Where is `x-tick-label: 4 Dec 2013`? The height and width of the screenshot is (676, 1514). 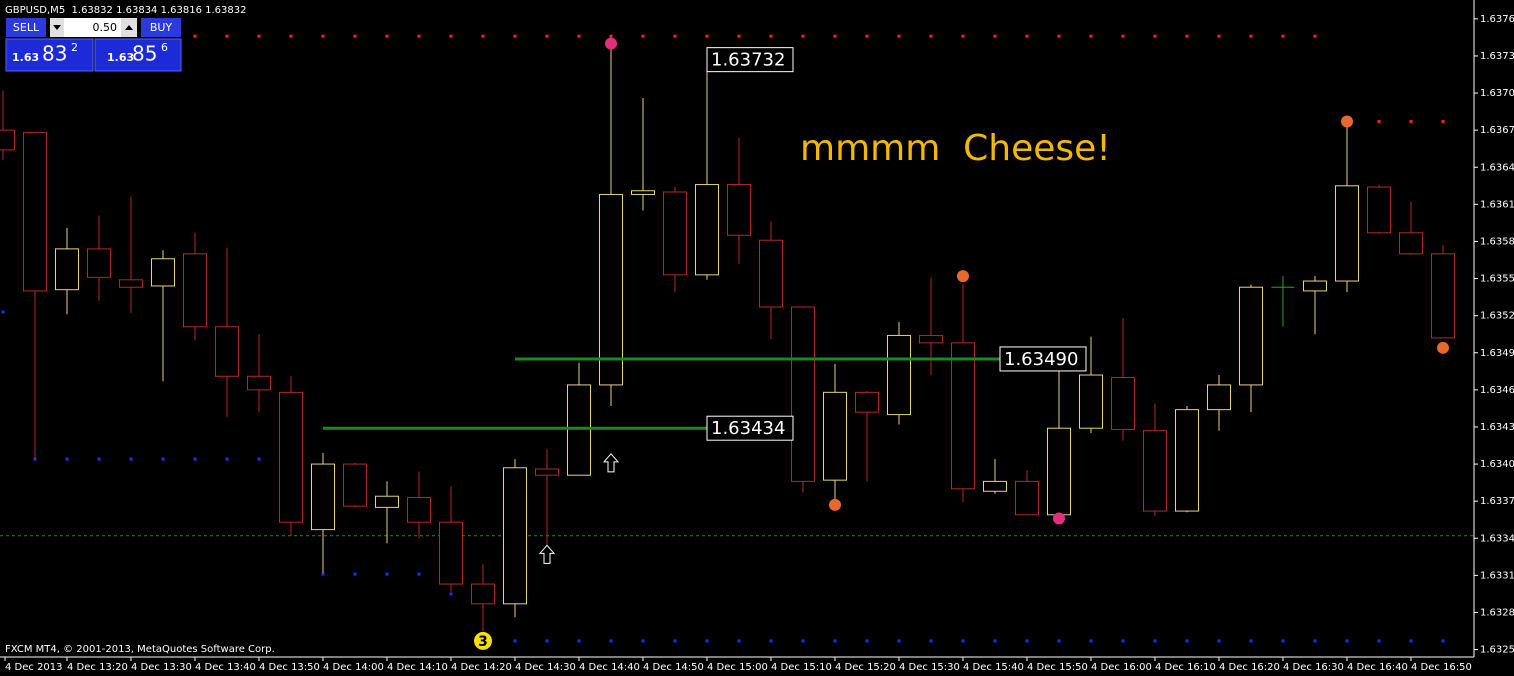
x-tick-label: 4 Dec 2013 is located at coordinates (34, 667).